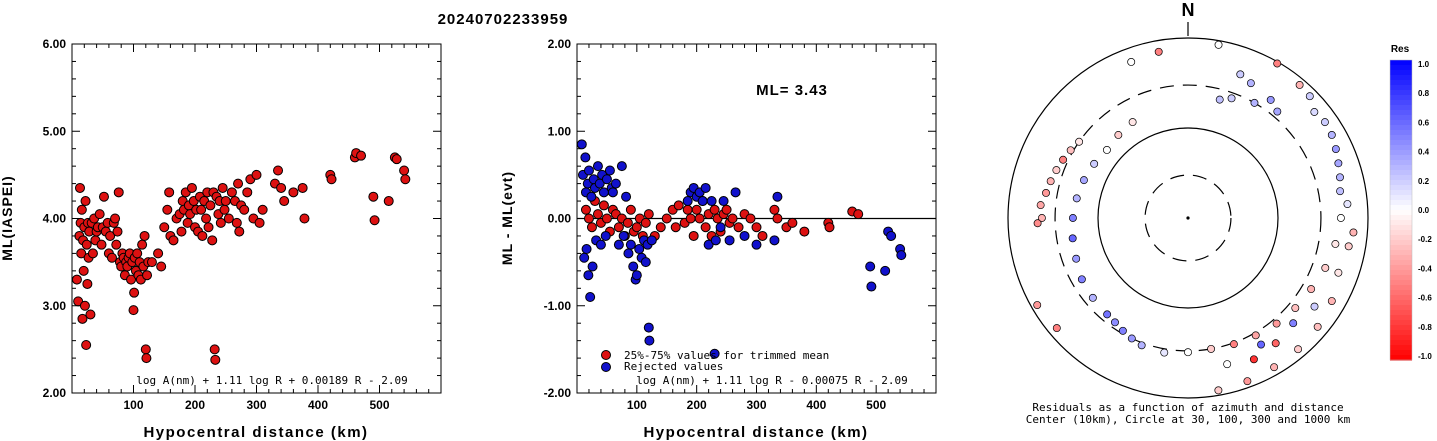 The width and height of the screenshot is (1437, 441). What do you see at coordinates (1424, 210) in the screenshot?
I see `colorbar-tick-label: 0.0` at bounding box center [1424, 210].